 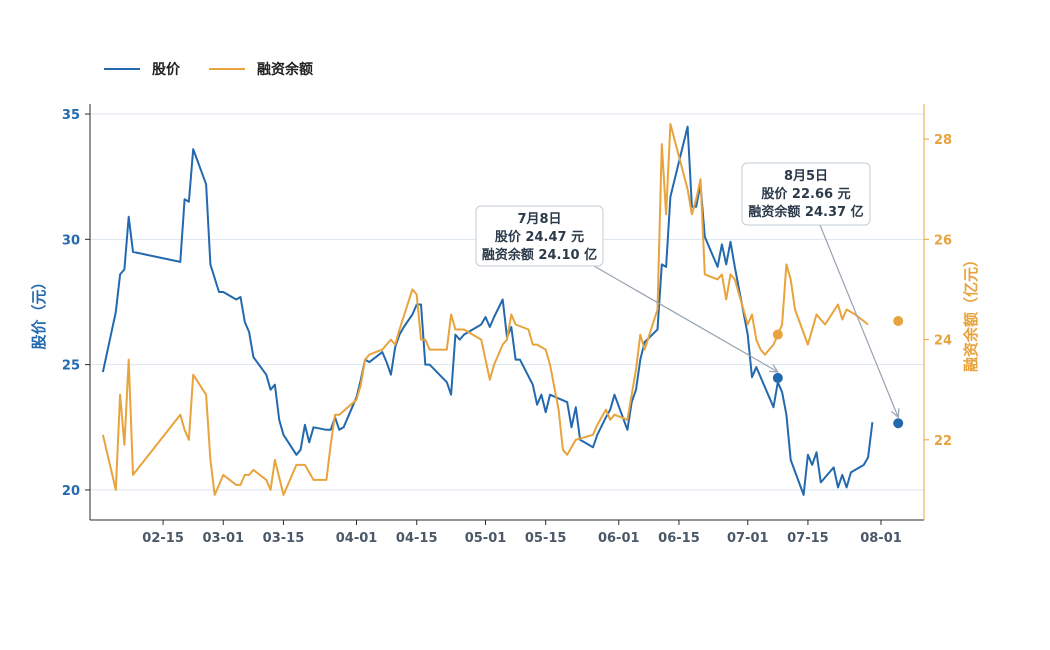 What do you see at coordinates (284, 538) in the screenshot?
I see `x-tick-label: 03-15` at bounding box center [284, 538].